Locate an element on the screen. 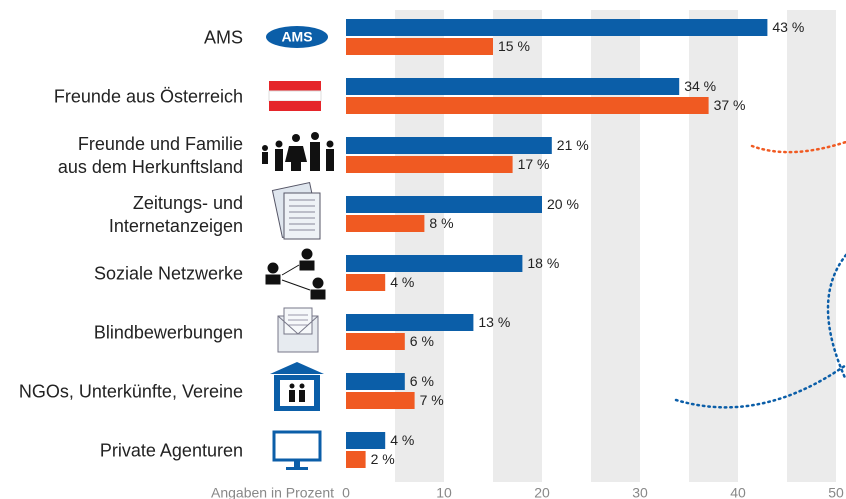 The image size is (846, 499). value-label: 15 % is located at coordinates (514, 46).